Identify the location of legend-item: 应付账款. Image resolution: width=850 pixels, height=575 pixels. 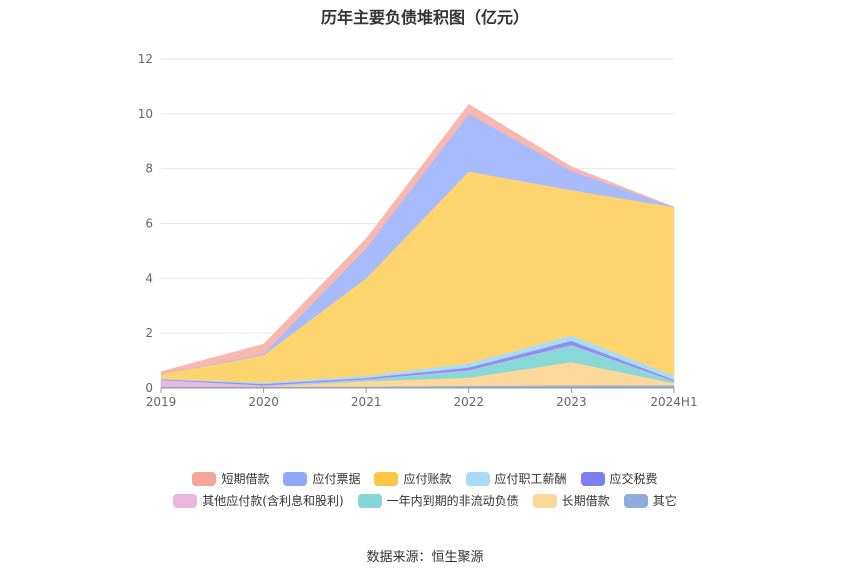
(413, 478).